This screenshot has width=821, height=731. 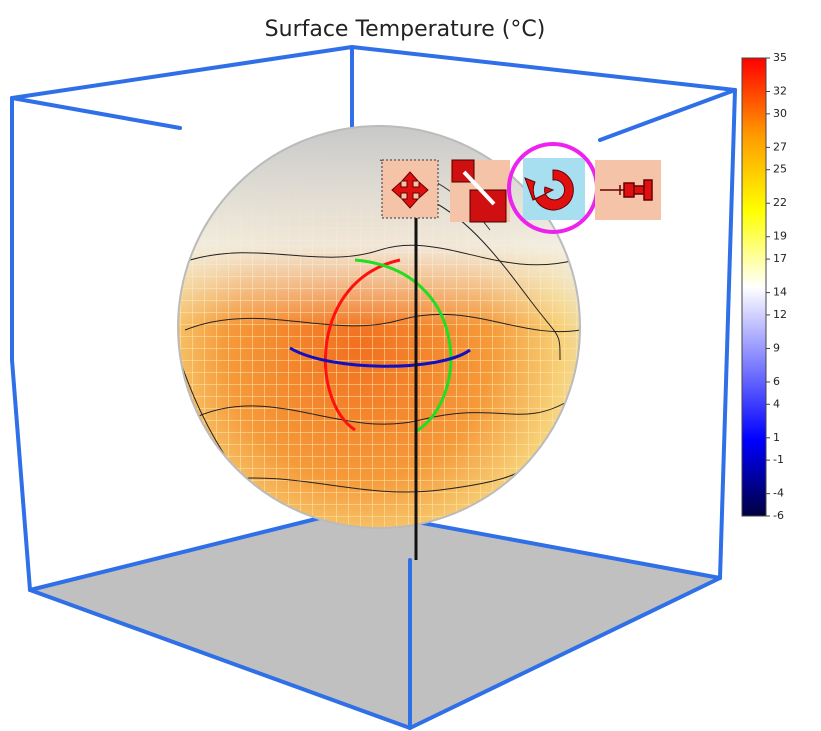 What do you see at coordinates (776, 437) in the screenshot?
I see `colorbar-tick-label: 1` at bounding box center [776, 437].